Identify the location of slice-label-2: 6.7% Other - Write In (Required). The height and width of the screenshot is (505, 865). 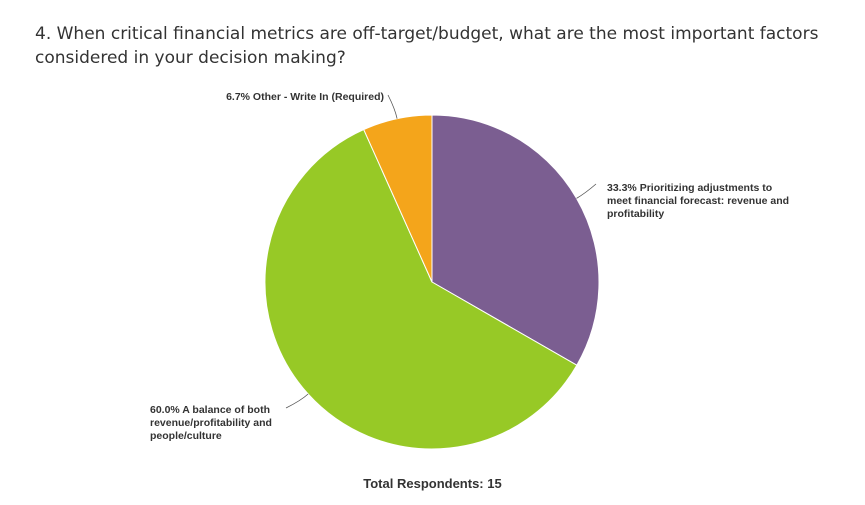
(305, 97).